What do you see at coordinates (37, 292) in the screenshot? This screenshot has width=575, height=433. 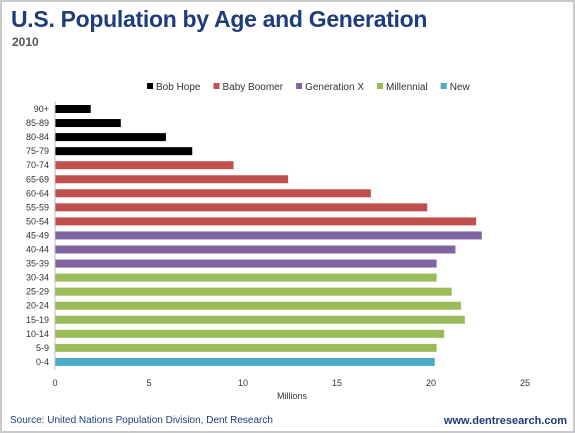 I see `category-label-25-29: 25-29` at bounding box center [37, 292].